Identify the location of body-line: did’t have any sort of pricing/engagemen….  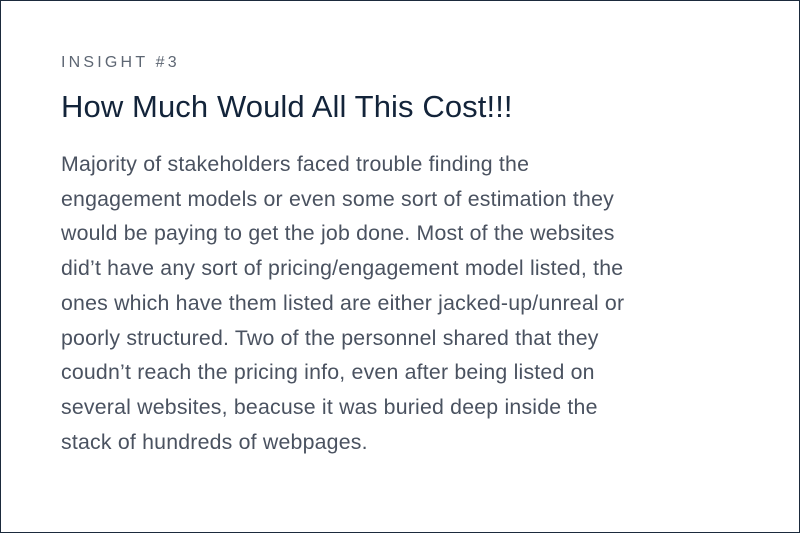
(342, 268).